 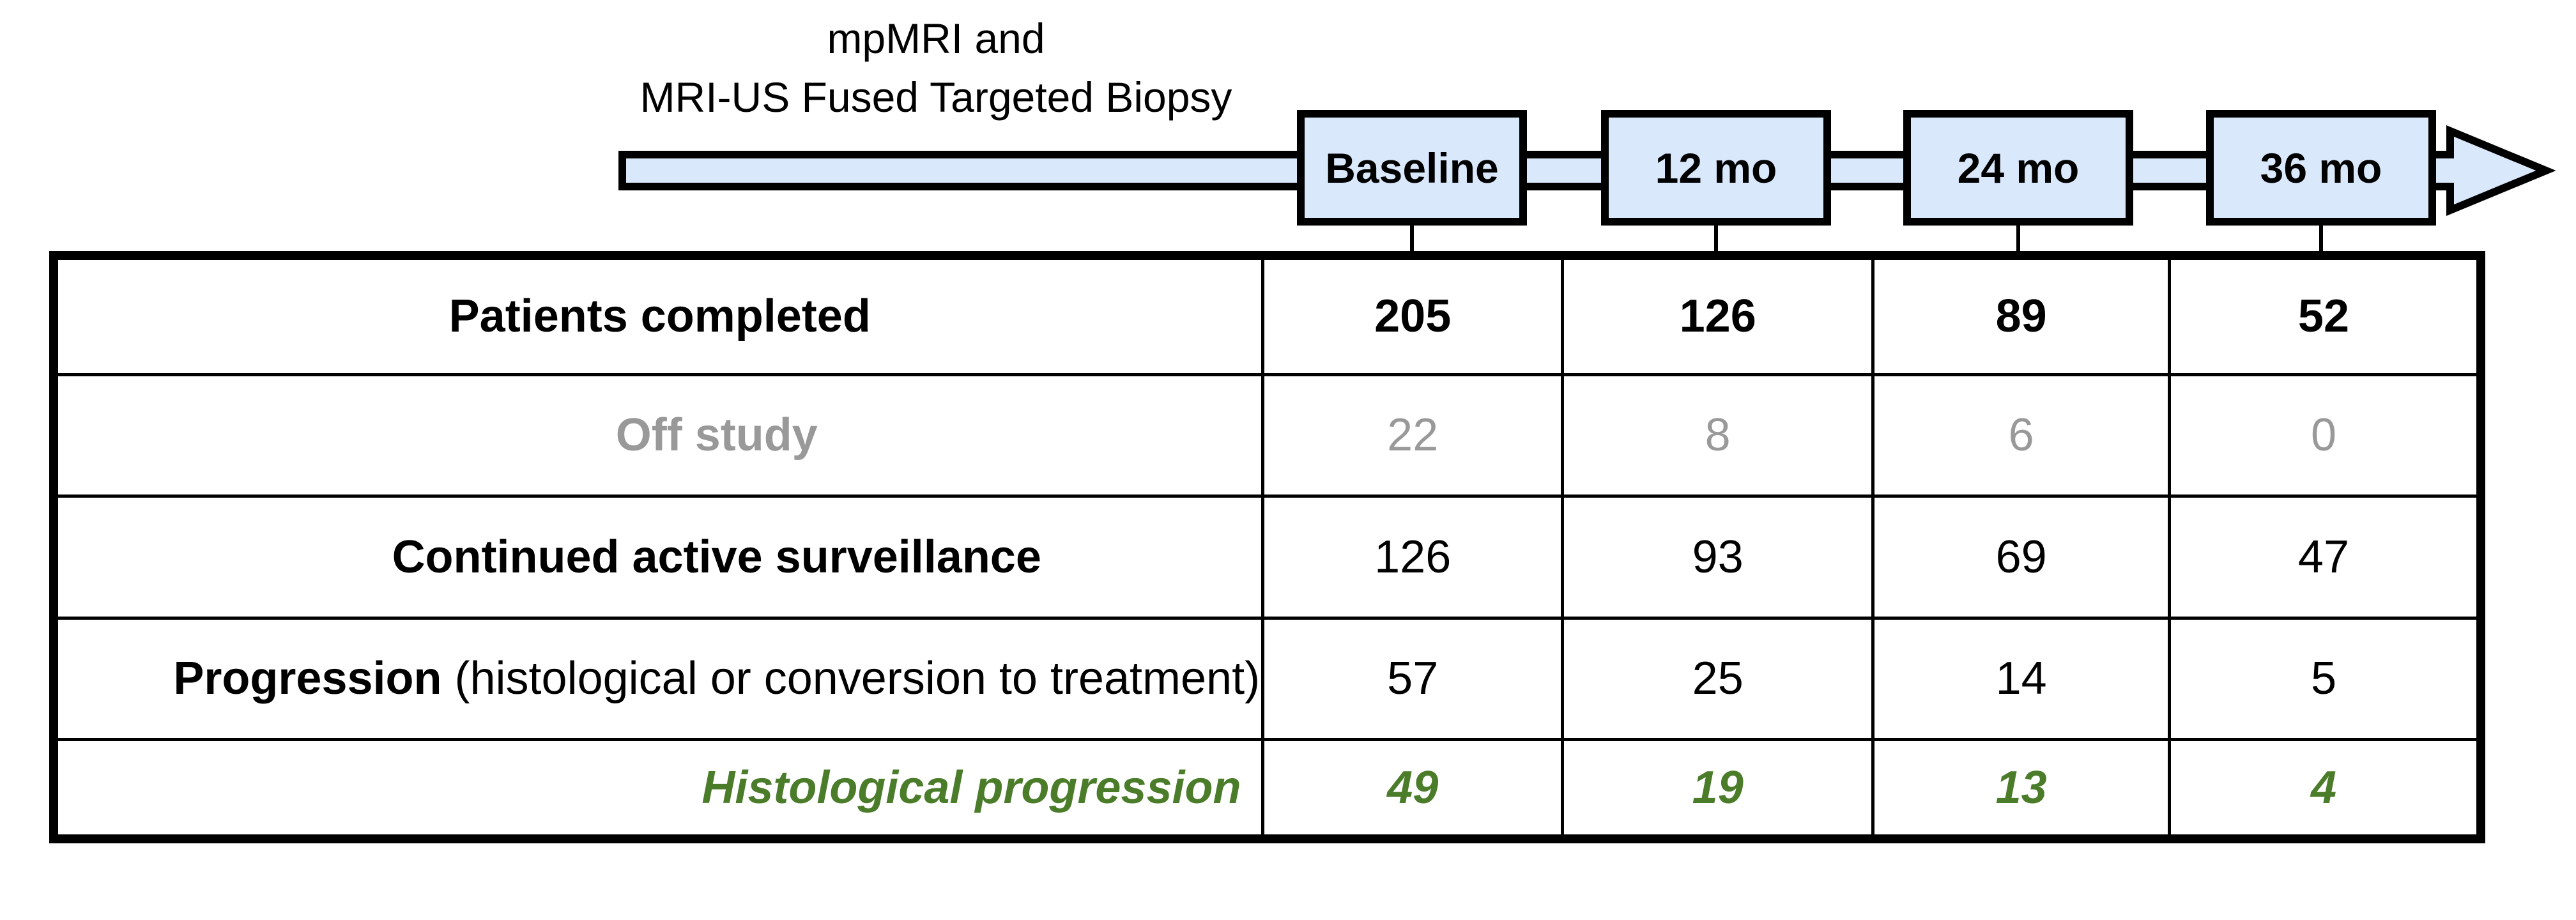 I want to click on cell-patients-completed-baseline: 205, so click(x=1412, y=315).